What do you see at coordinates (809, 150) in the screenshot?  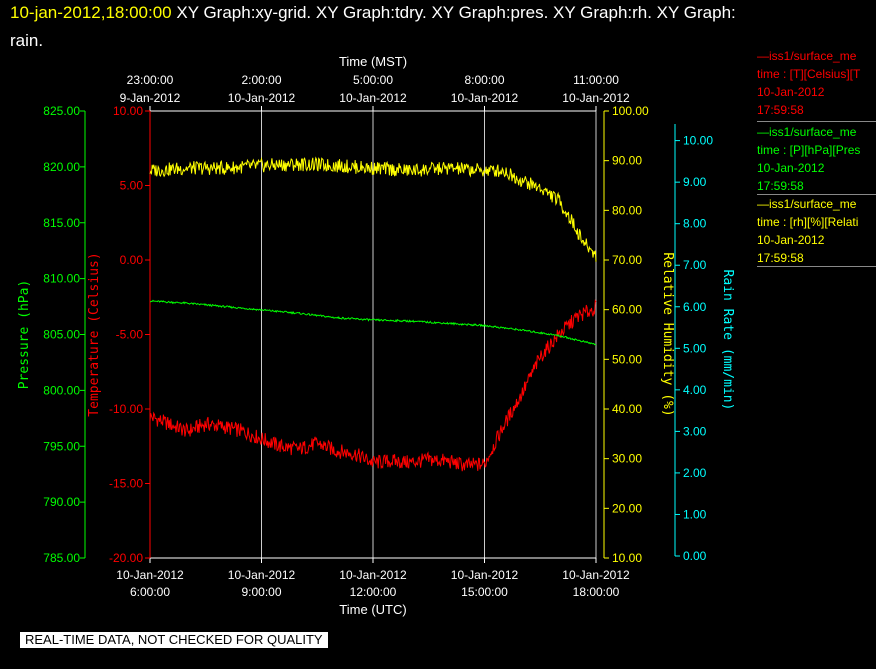 I see `legend-line: time : [P][hPa][Pres` at bounding box center [809, 150].